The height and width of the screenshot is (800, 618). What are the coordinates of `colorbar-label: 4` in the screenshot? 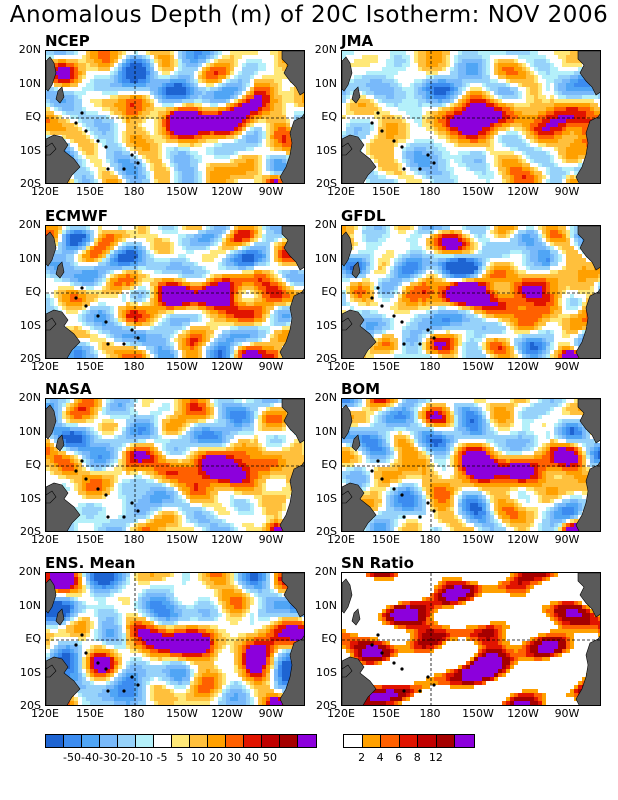 It's located at (380, 757).